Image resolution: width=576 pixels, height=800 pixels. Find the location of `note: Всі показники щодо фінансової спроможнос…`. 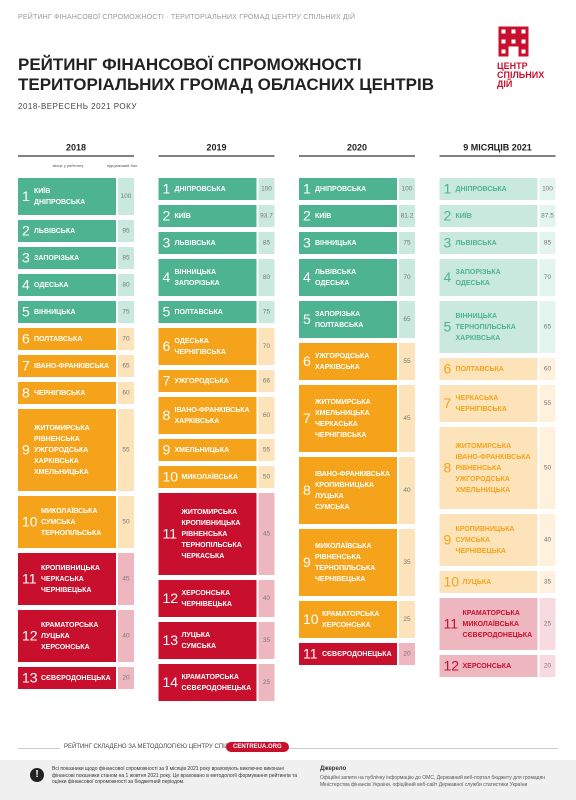

note: Всі показники щодо фінансової спроможнос… is located at coordinates (175, 775).